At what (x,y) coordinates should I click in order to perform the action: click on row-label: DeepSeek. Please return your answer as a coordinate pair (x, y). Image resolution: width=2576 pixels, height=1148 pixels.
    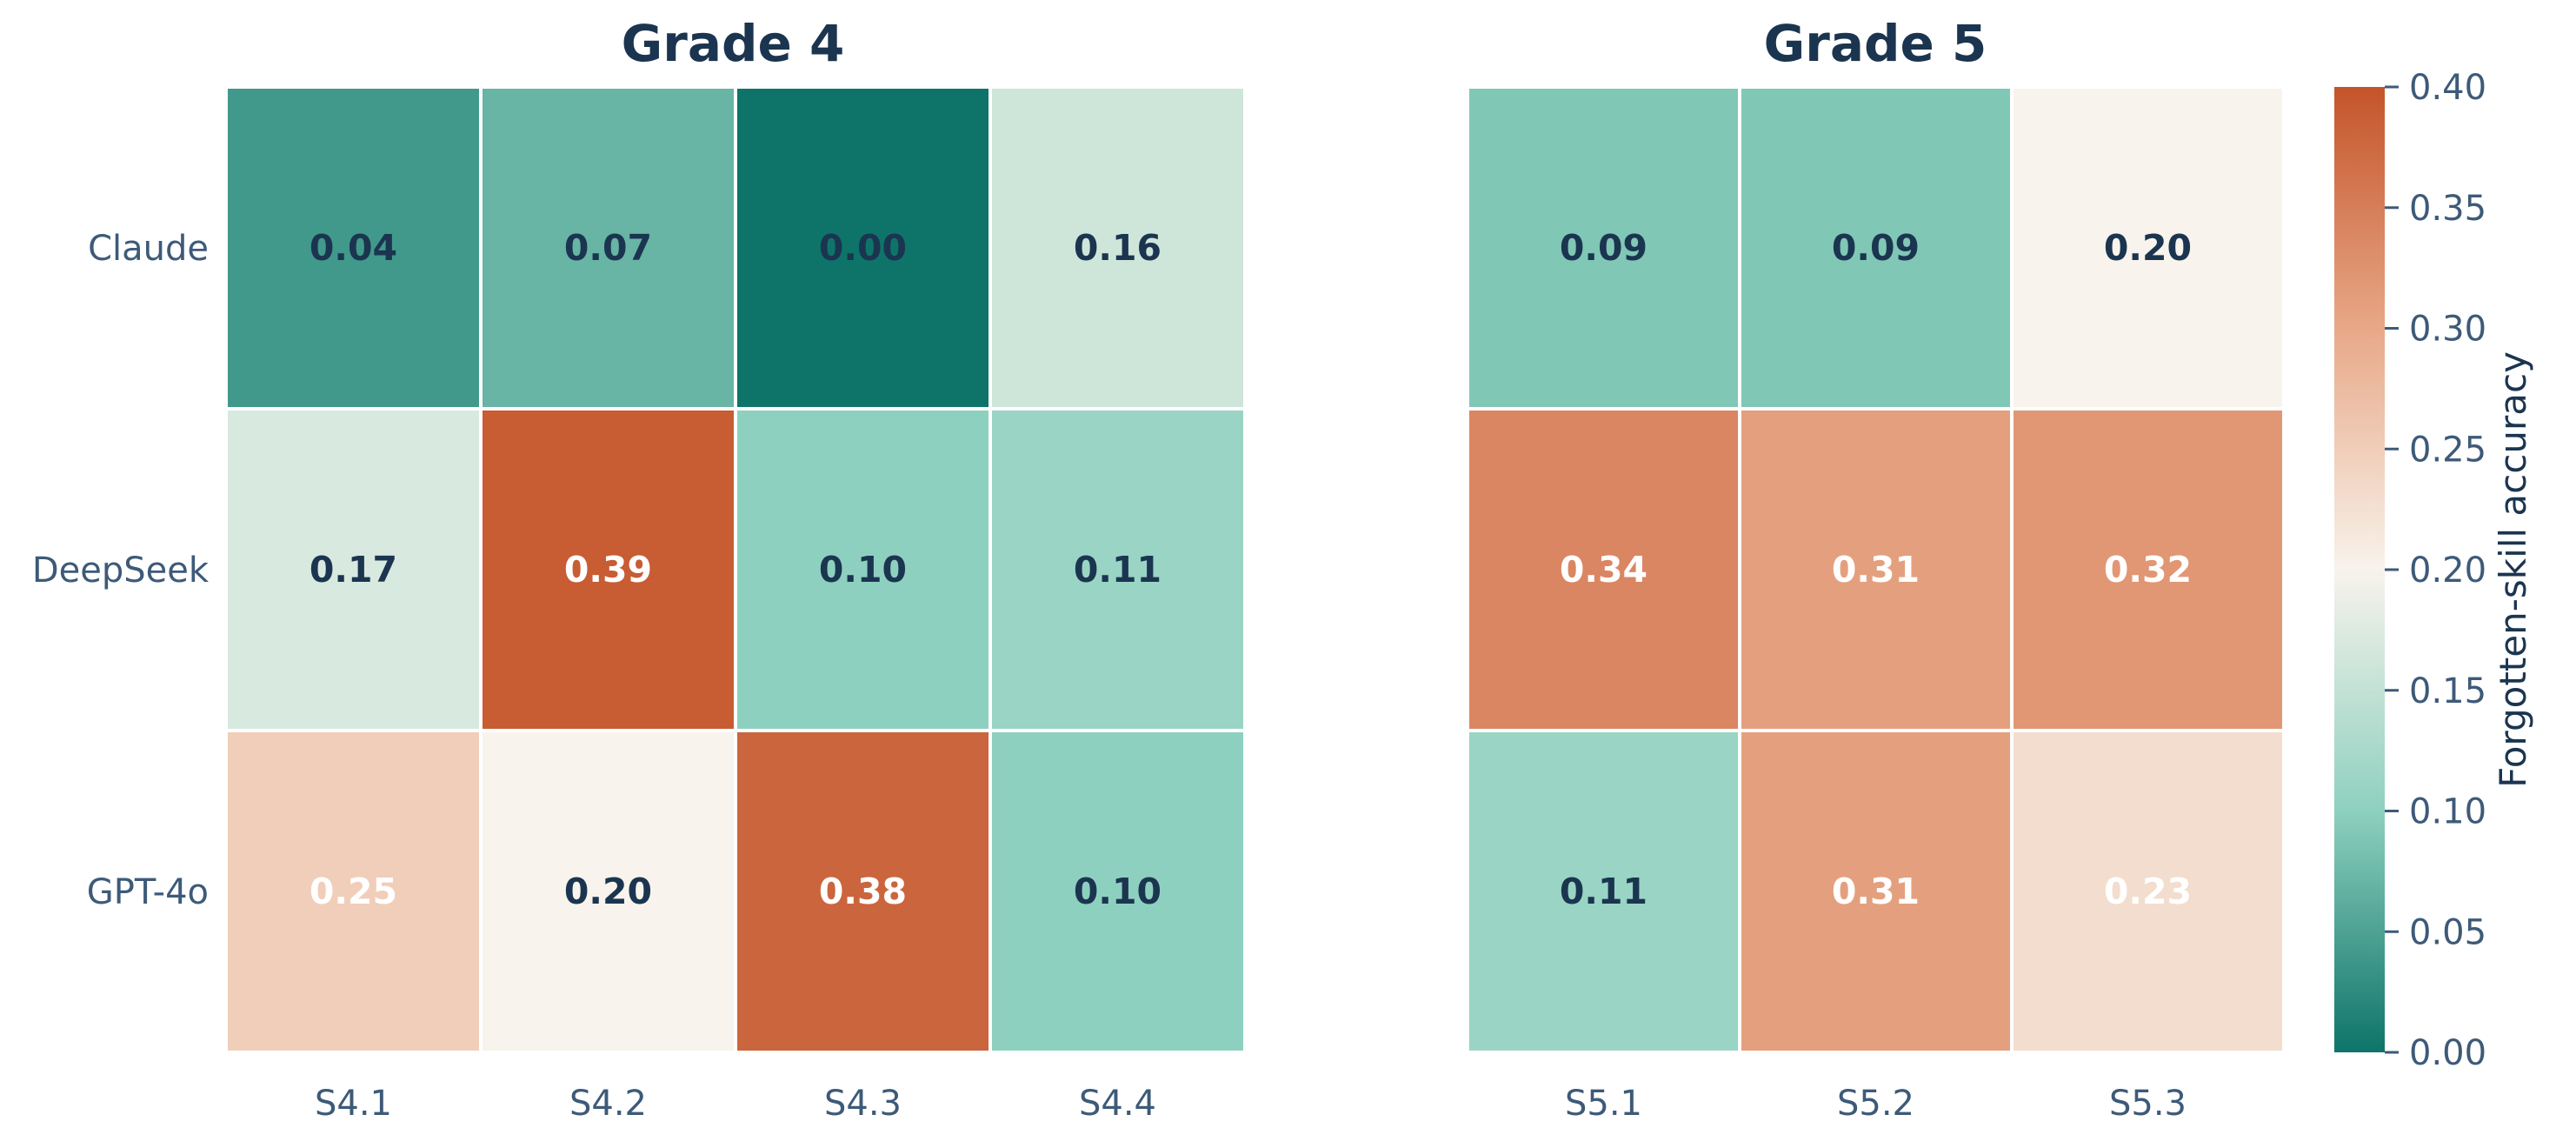
    Looking at the image, I should click on (121, 571).